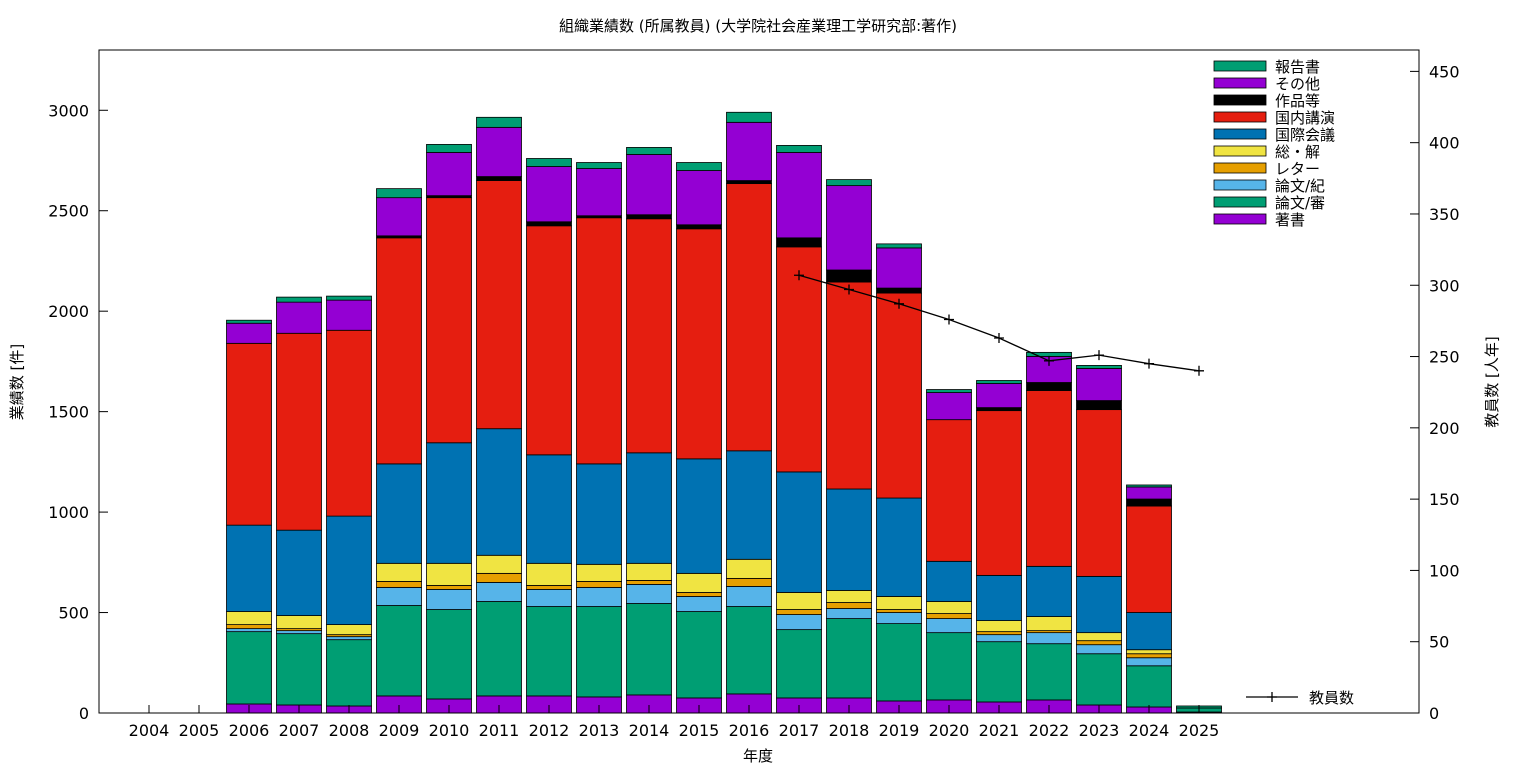 The height and width of the screenshot is (768, 1536). What do you see at coordinates (349, 730) in the screenshot?
I see `x-tick-label: 2008` at bounding box center [349, 730].